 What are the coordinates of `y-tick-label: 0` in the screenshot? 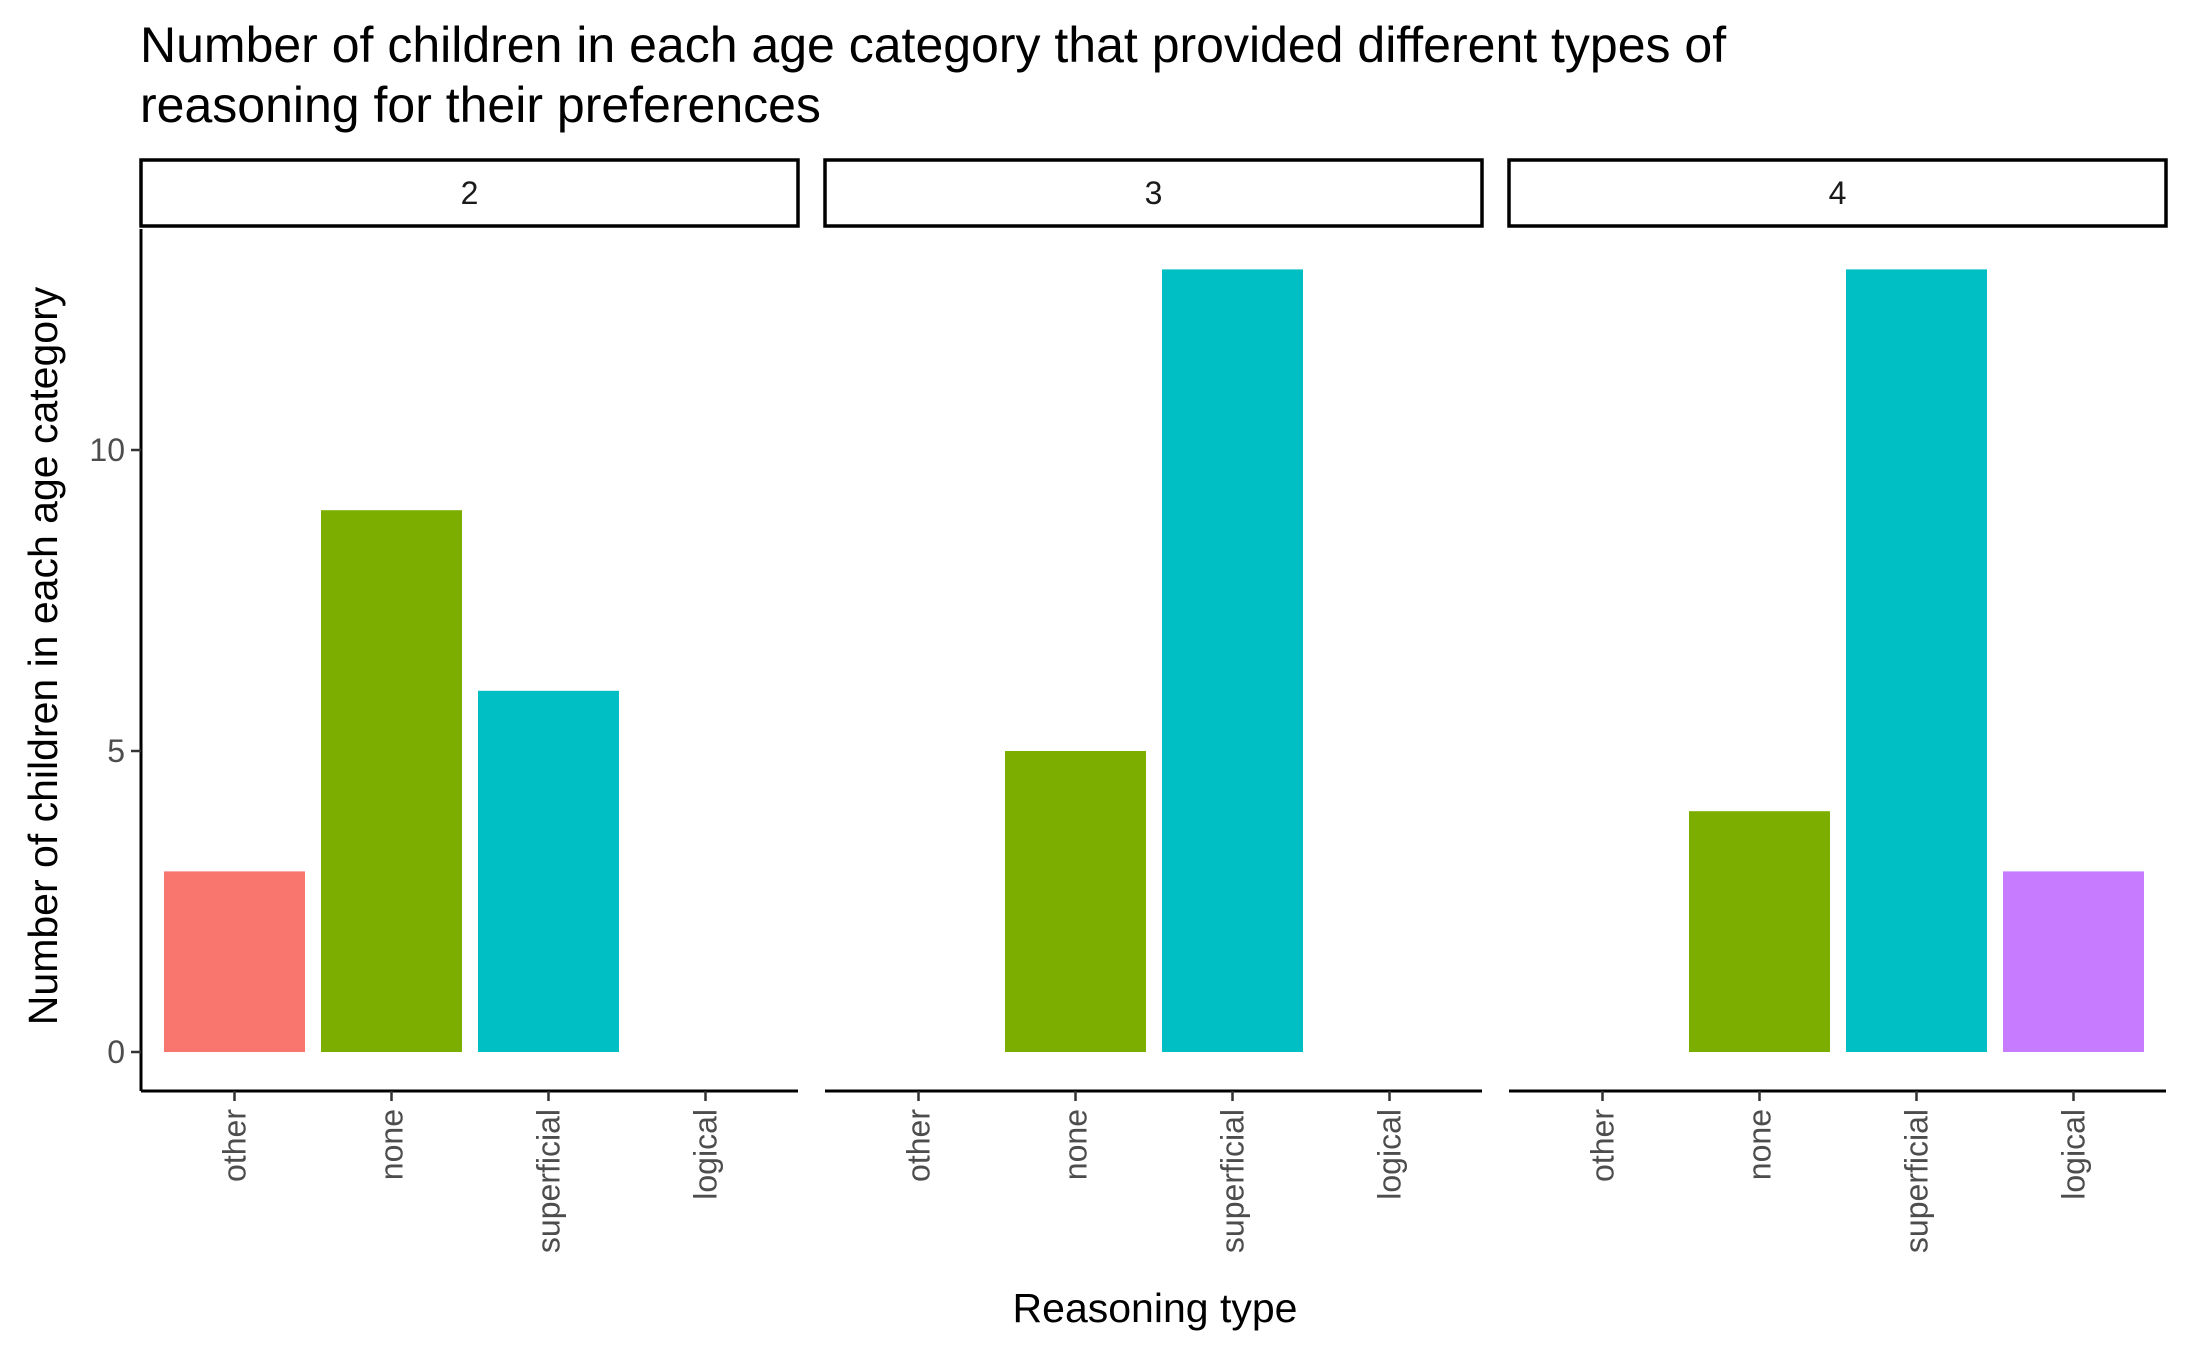 It's located at (116, 1052).